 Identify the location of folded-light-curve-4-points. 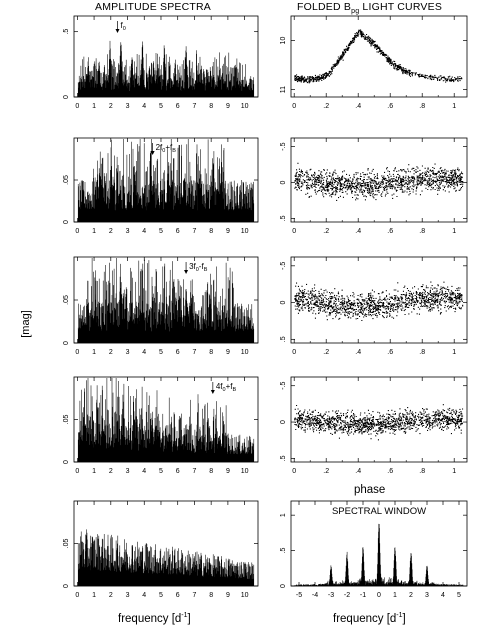
(379, 422).